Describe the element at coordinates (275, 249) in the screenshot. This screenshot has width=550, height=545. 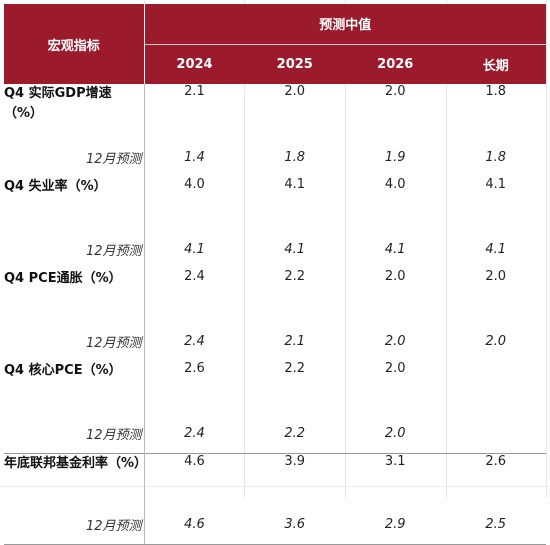
I see `table-row-unemployment-december-forecast: 12月预测 4.1 4.1 4.1 4.1` at that location.